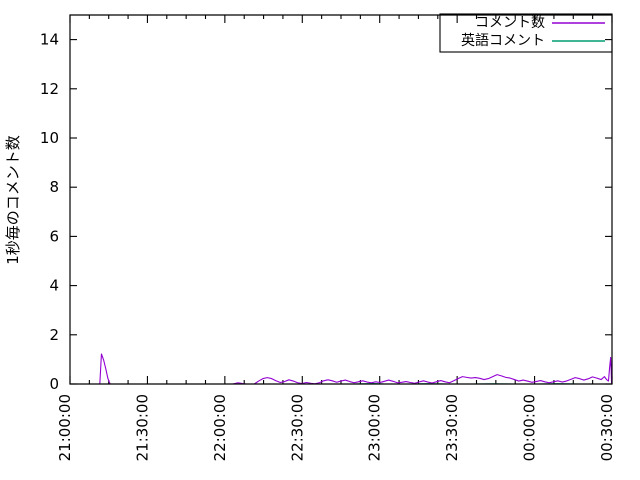  I want to click on y-axis-title: 1秒毎のコメント数, so click(13, 200).